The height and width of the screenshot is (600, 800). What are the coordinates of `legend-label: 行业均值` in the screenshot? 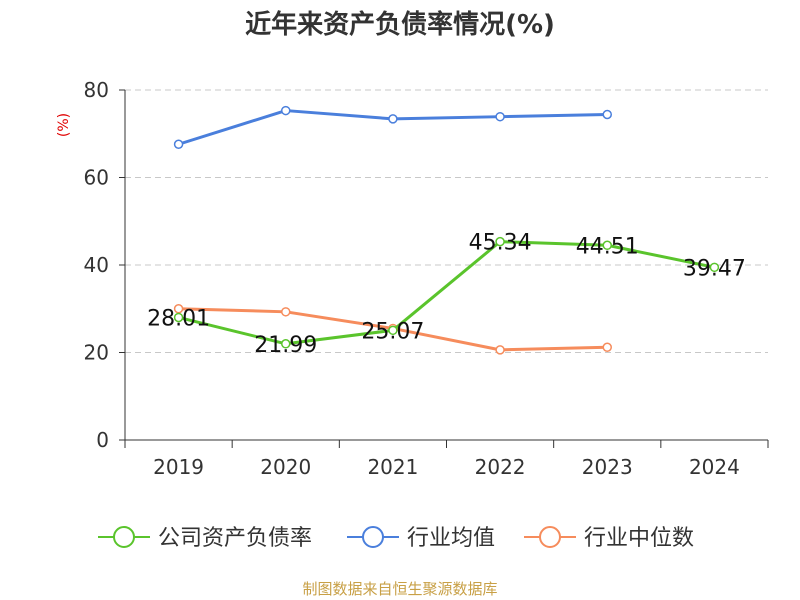 It's located at (451, 538).